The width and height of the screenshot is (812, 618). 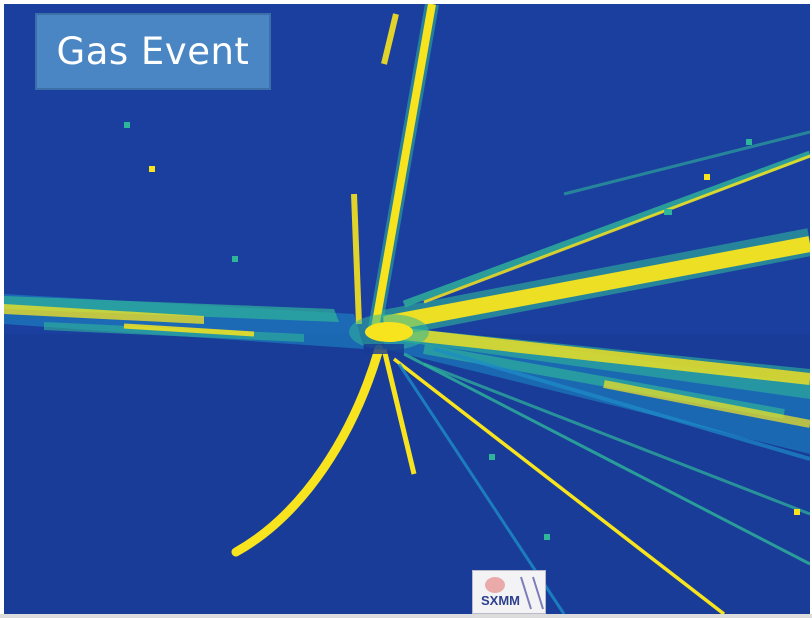 I want to click on title-text: Gas Event, so click(x=153, y=51).